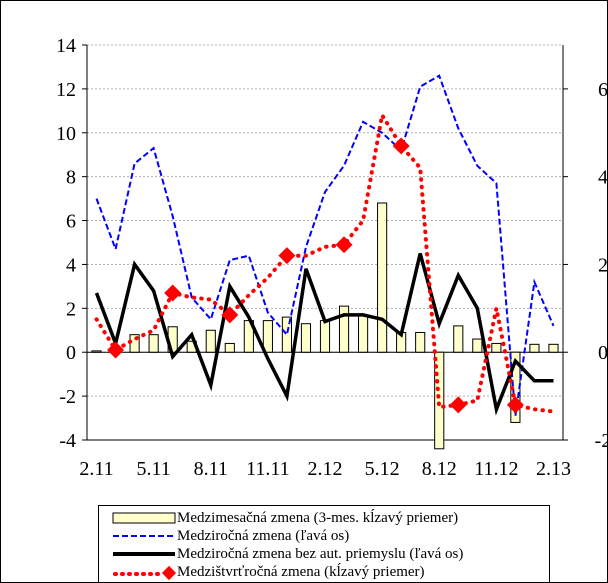 This screenshot has height=583, width=608. Describe the element at coordinates (603, 90) in the screenshot. I see `y-right-tick-label: 6` at that location.